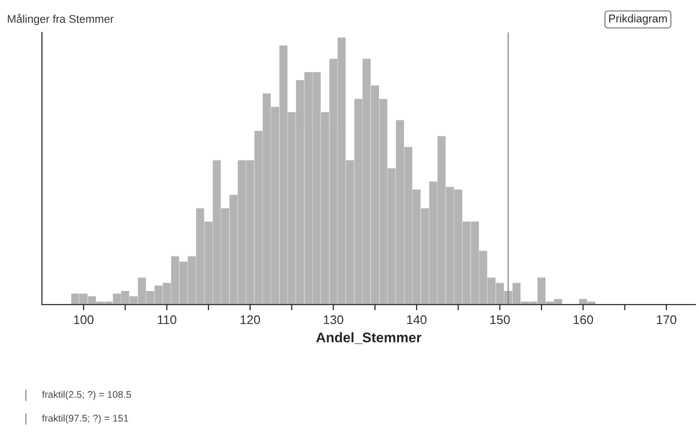 This screenshot has width=699, height=432. I want to click on x-tick-label: 100, so click(84, 319).